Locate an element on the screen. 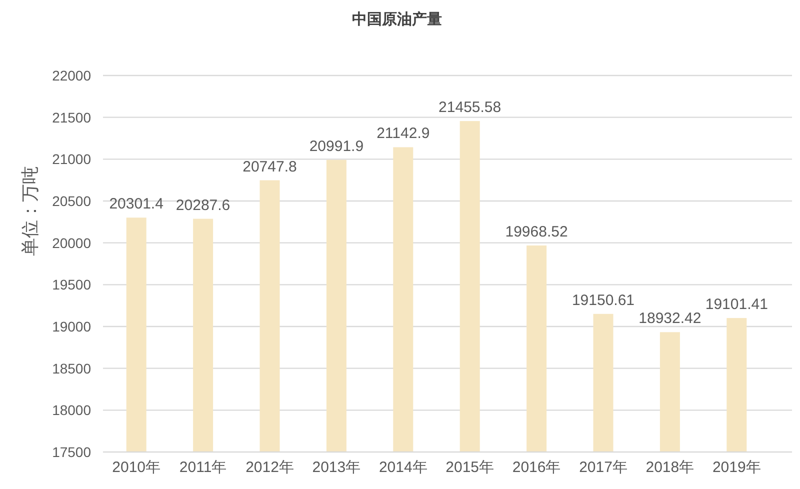 This screenshot has height=489, width=800. data-label: 20301.4 is located at coordinates (136, 204).